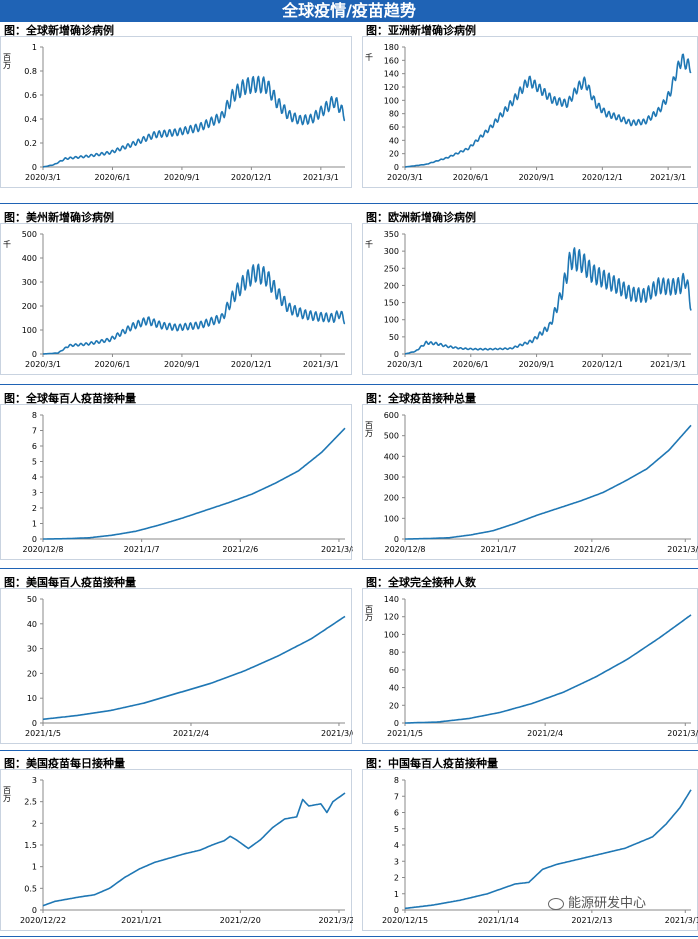 Image resolution: width=698 pixels, height=939 pixels. What do you see at coordinates (30, 888) in the screenshot?
I see `y-tick-label: 0.5` at bounding box center [30, 888].